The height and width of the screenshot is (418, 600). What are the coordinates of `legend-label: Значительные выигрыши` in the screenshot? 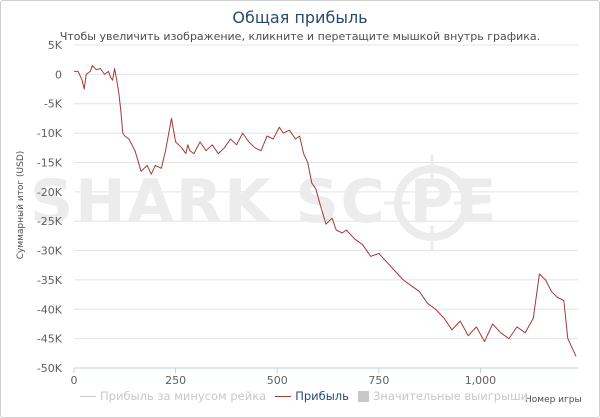 It's located at (450, 396).